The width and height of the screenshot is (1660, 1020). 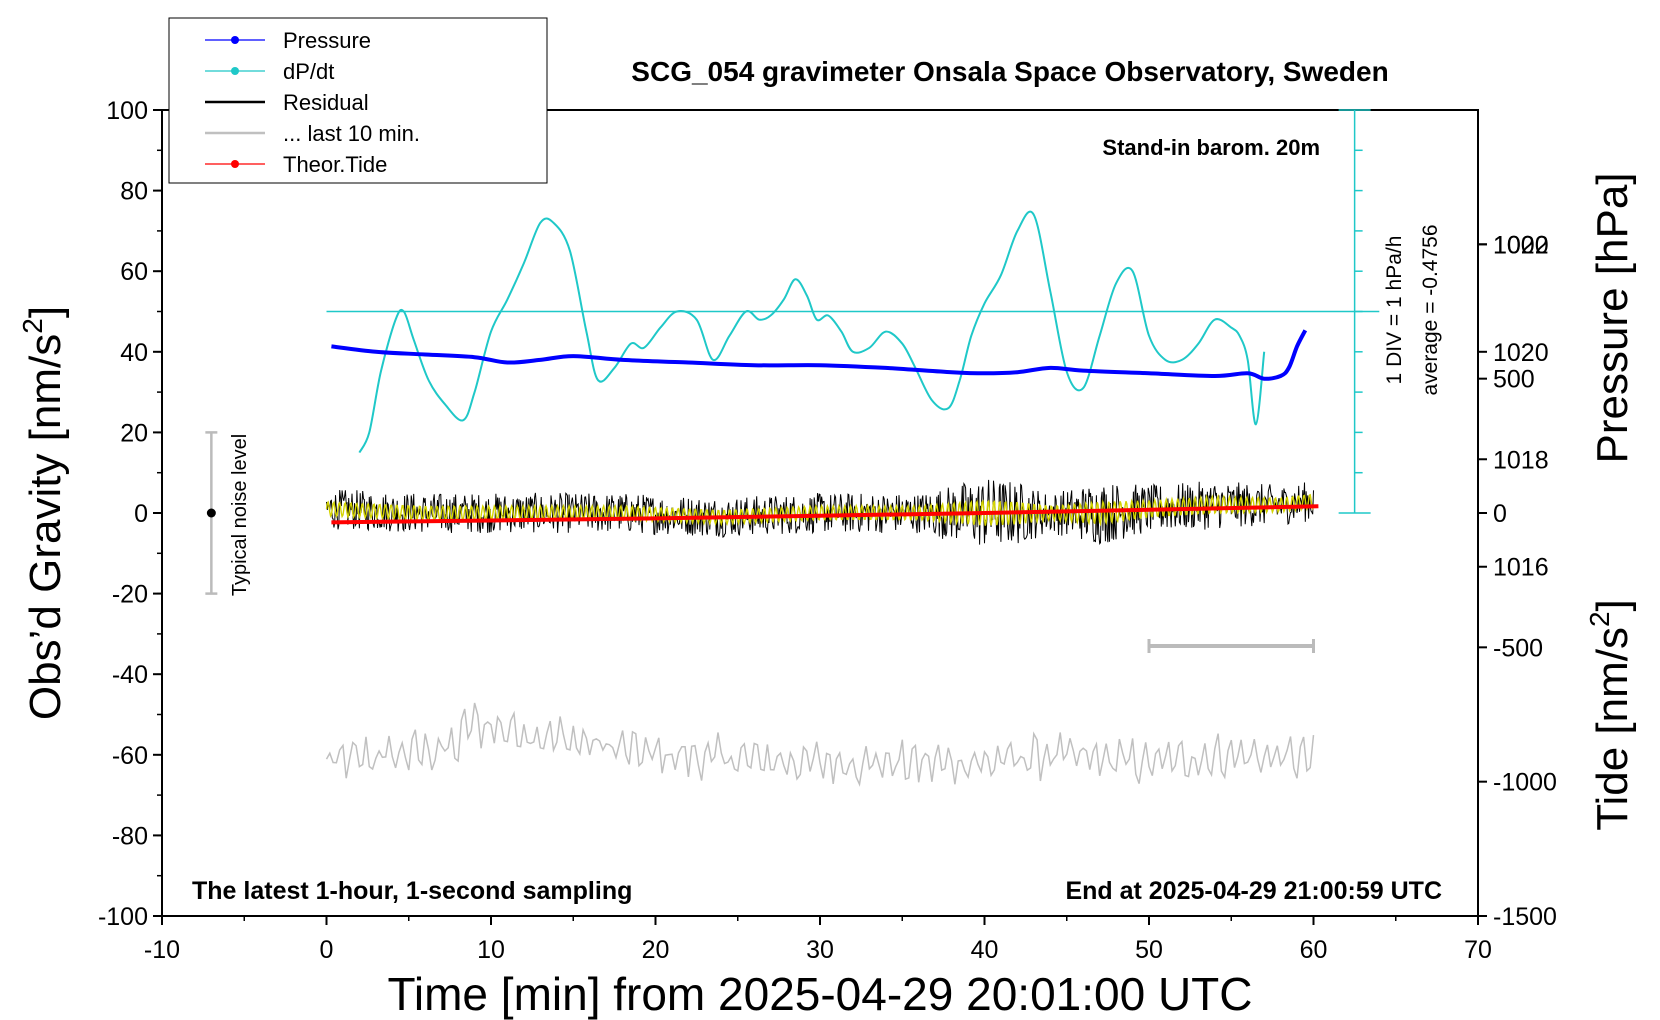 What do you see at coordinates (985, 950) in the screenshot?
I see `x-tick-label: 40` at bounding box center [985, 950].